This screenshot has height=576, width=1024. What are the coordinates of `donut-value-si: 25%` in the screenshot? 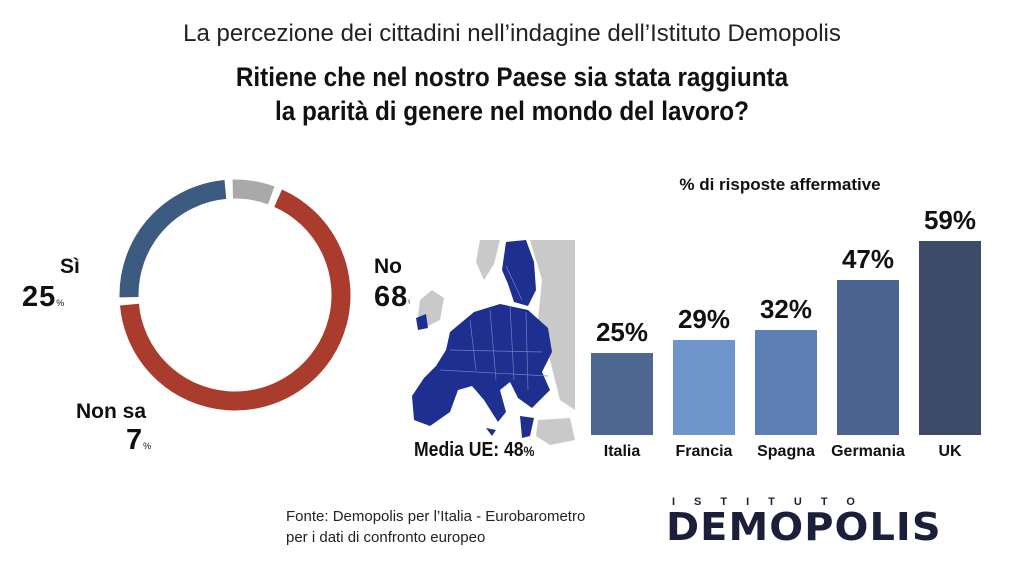 It's located at (43, 297).